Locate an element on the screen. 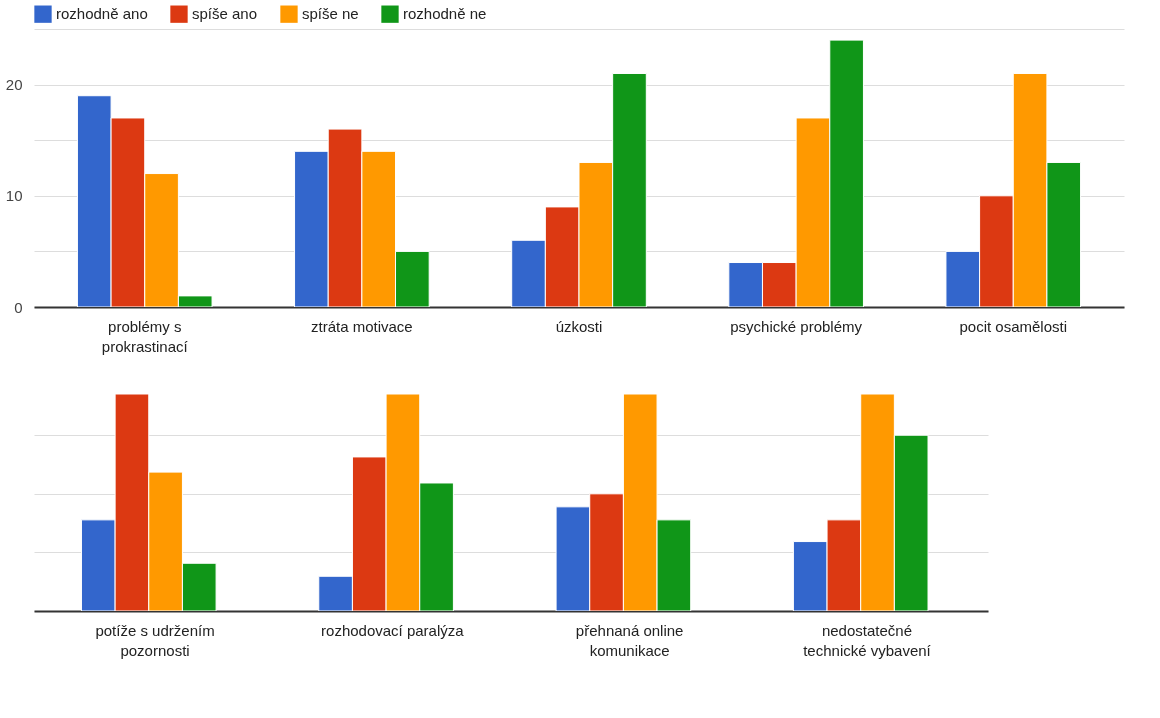 This screenshot has width=1160, height=718. x-tick-label: potíže s udržením pozornosti is located at coordinates (155, 640).